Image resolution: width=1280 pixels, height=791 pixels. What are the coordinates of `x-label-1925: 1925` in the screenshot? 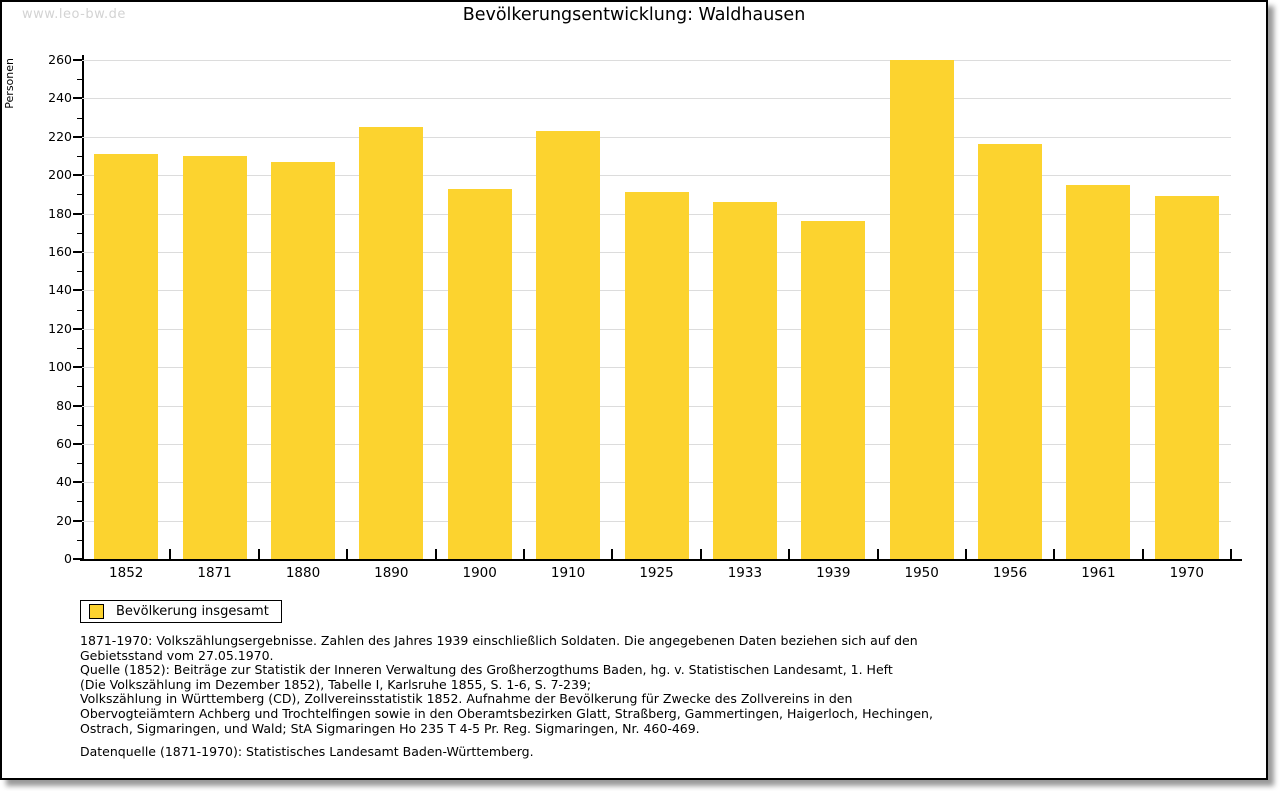 It's located at (656, 573).